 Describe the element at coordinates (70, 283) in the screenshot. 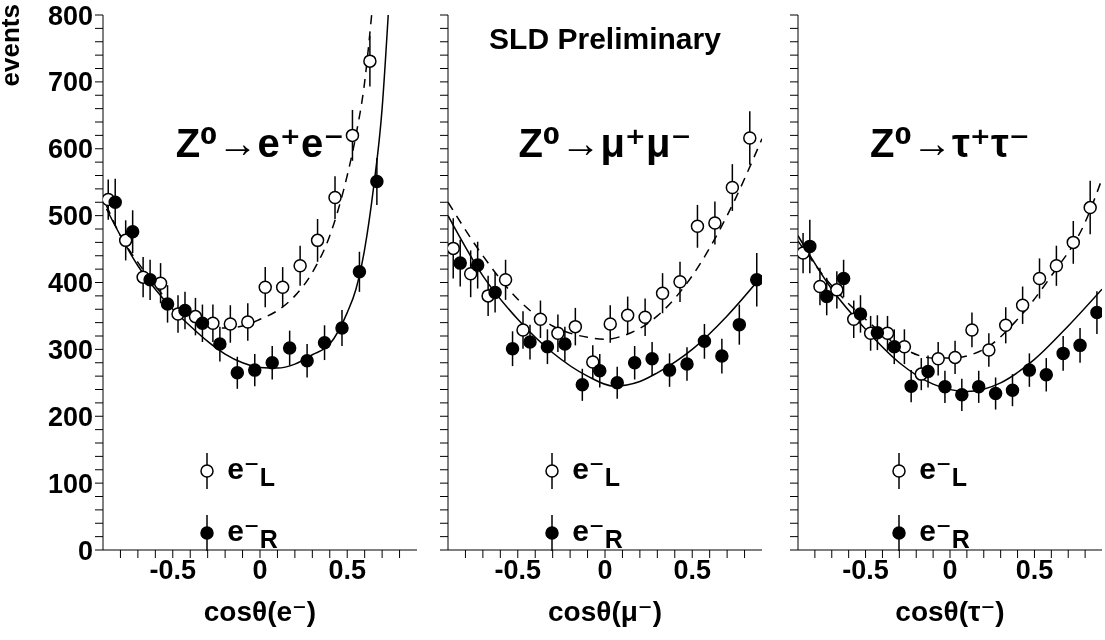

I see `y-tick-label: 400` at that location.